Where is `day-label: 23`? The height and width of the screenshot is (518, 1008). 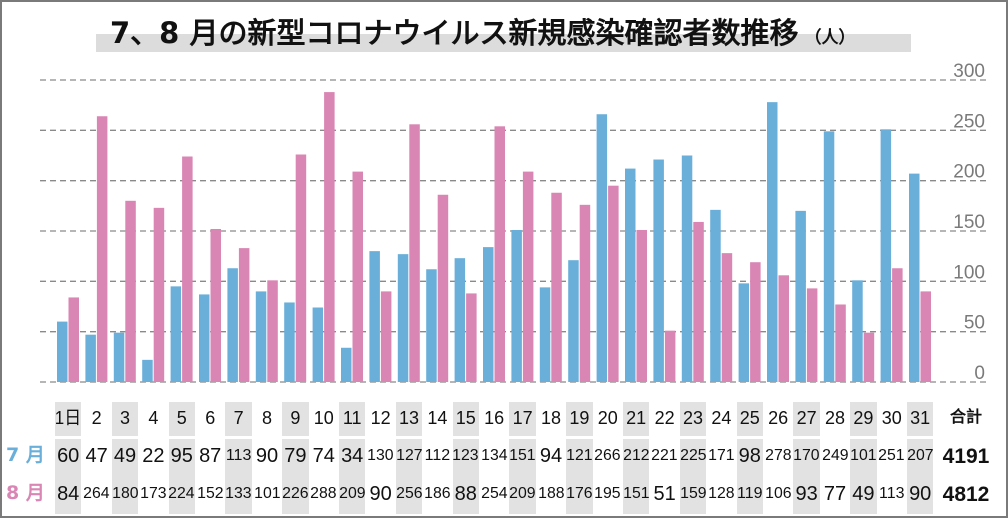
day-label: 23 is located at coordinates (693, 418).